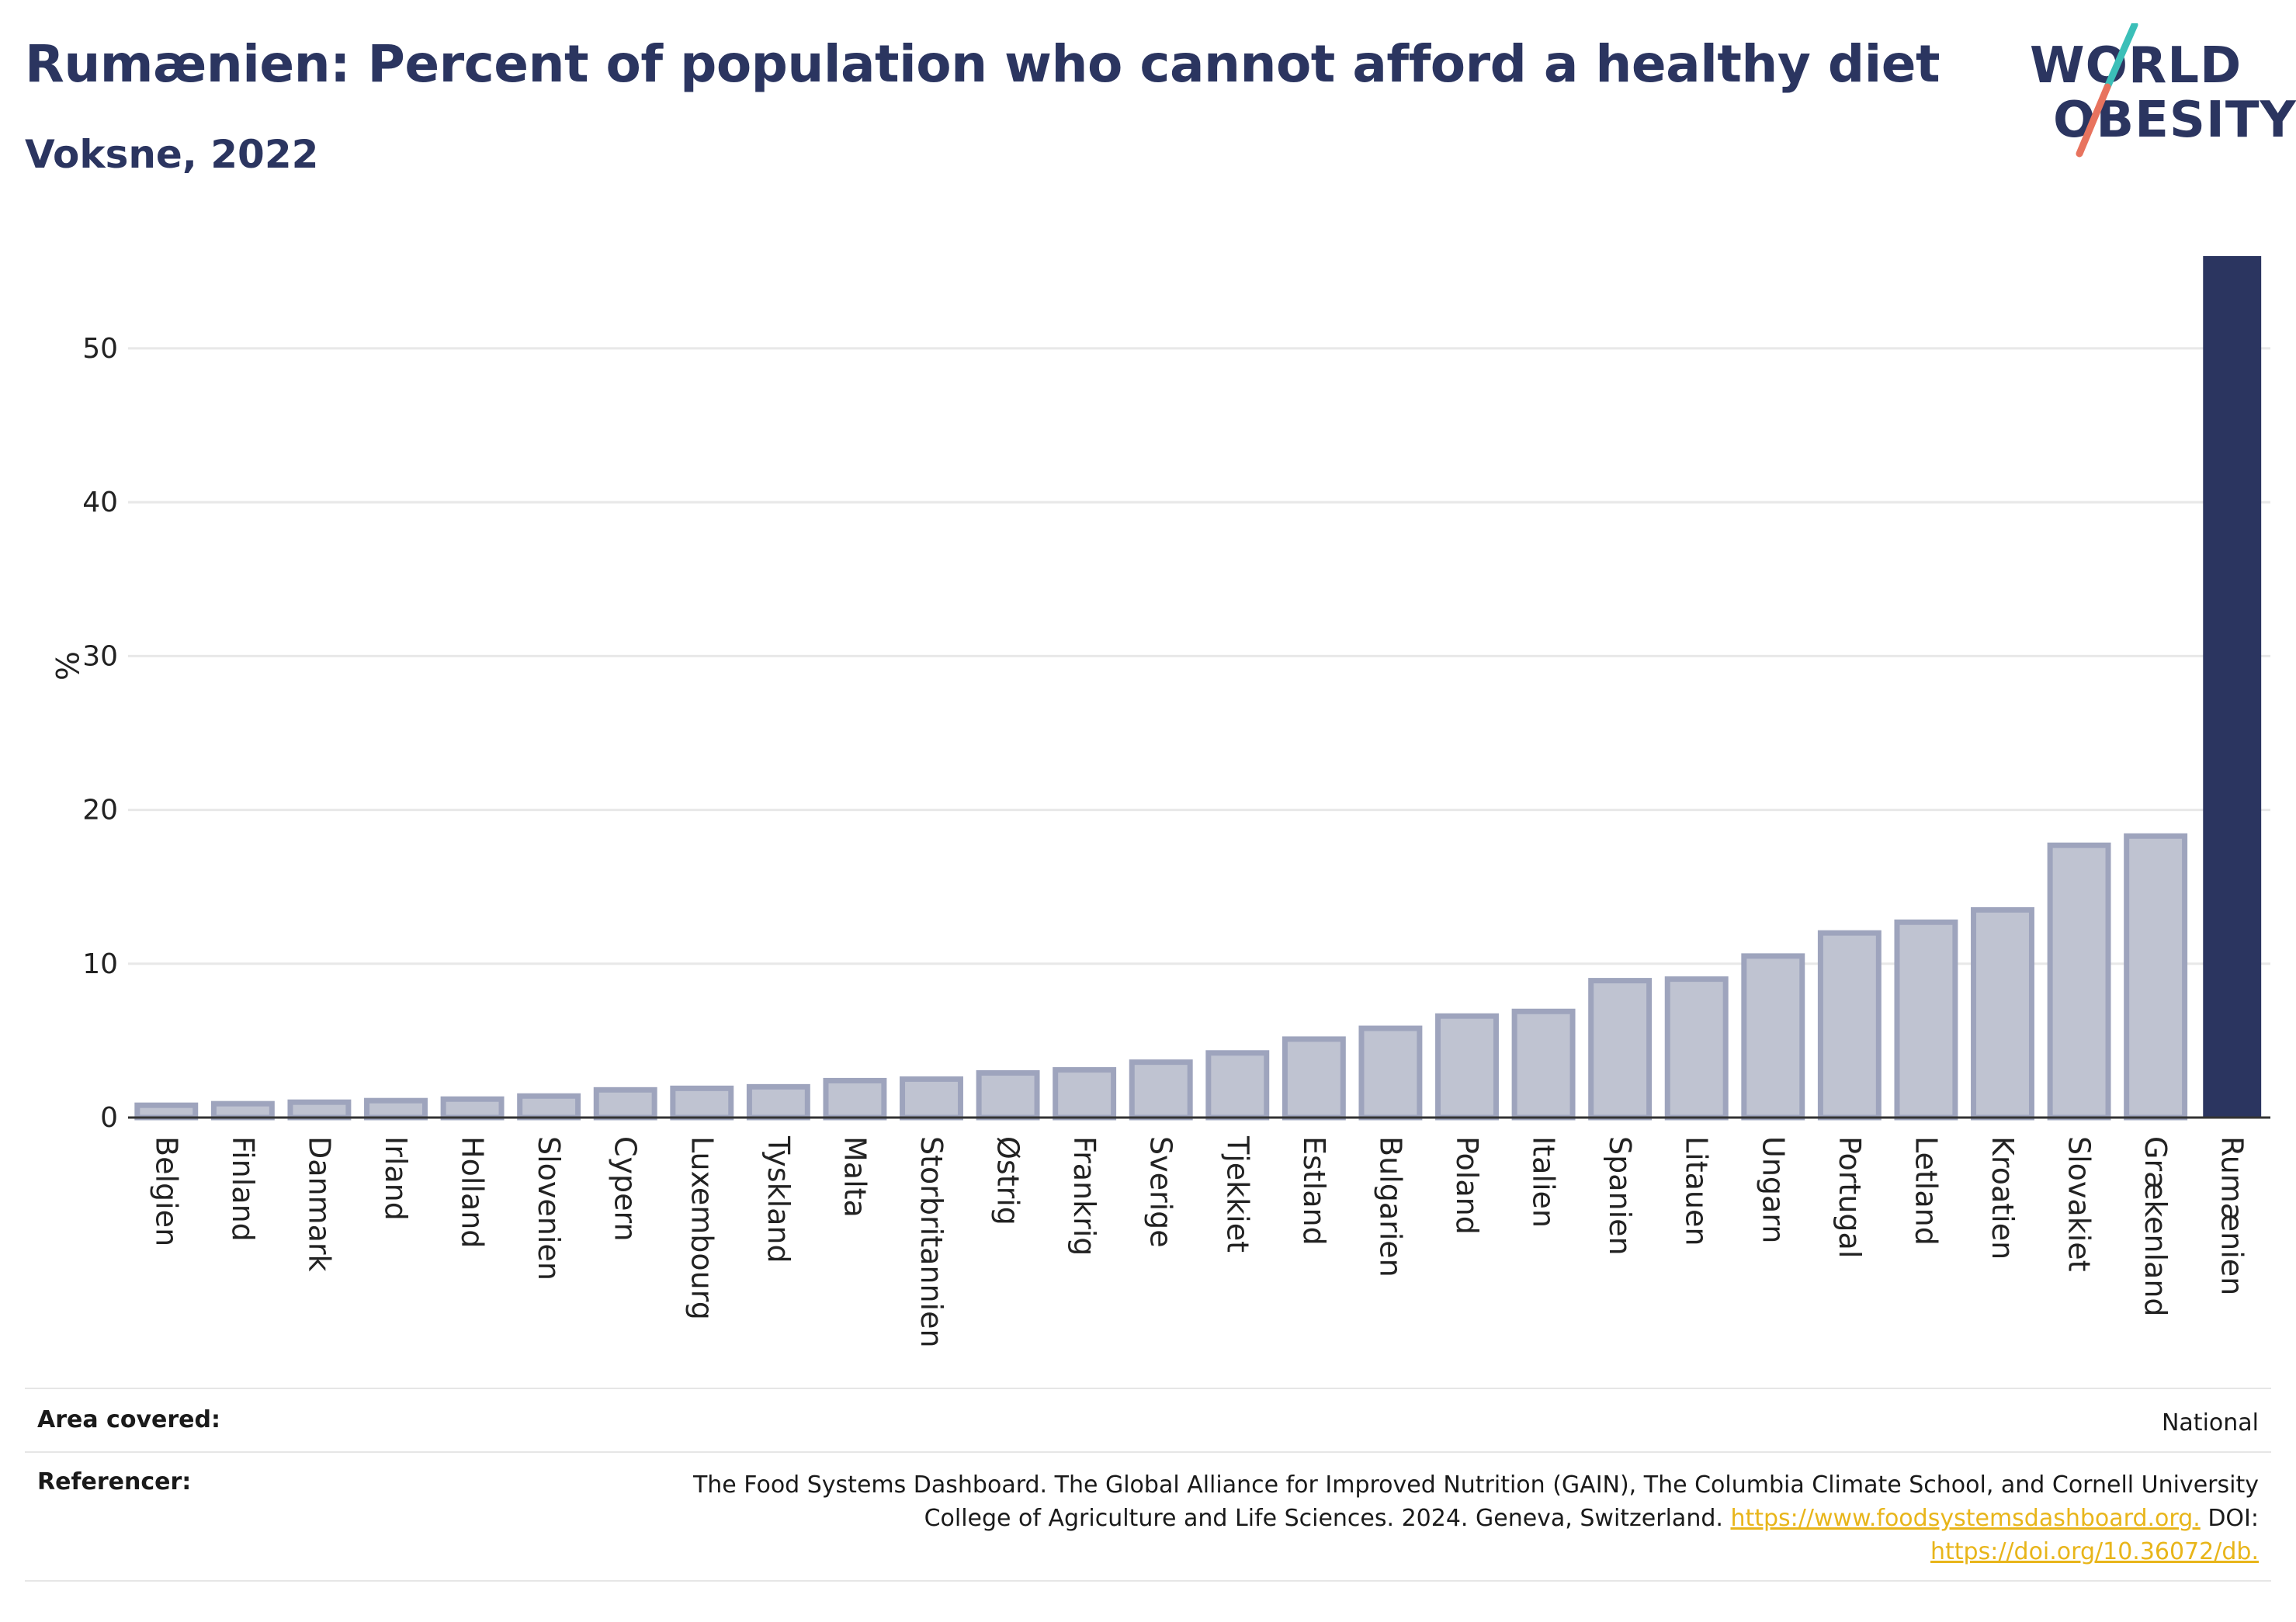  I want to click on references-line-3: https://doi.org/10.36072/db., so click(1476, 1551).